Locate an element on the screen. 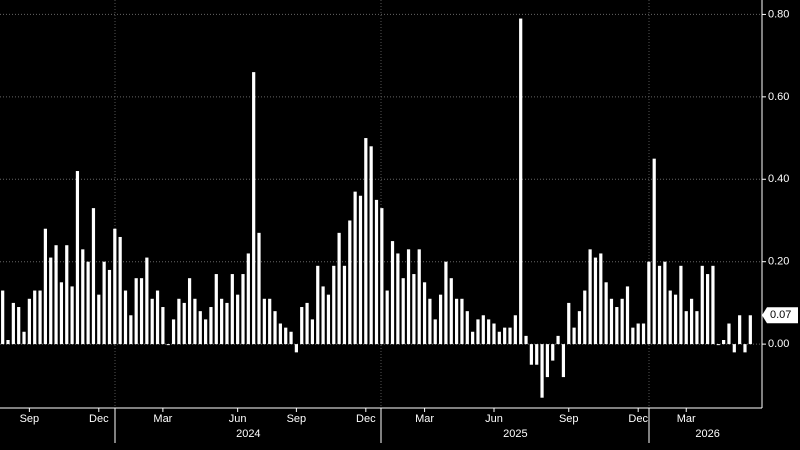  year-label: 2024 is located at coordinates (248, 434).